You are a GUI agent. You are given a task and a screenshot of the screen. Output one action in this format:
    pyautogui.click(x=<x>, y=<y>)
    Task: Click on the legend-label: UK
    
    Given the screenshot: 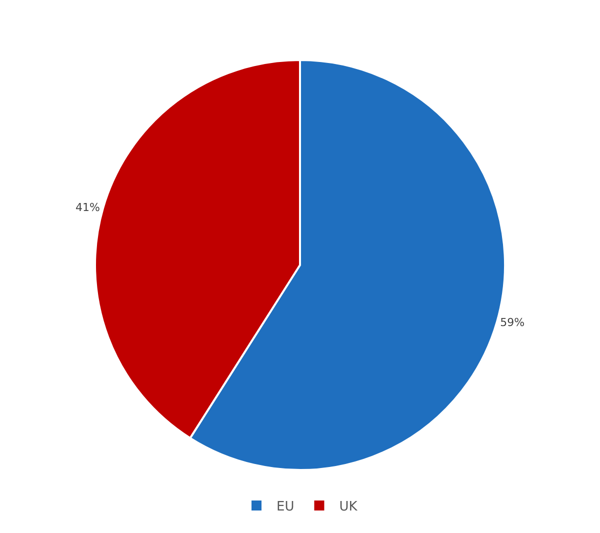 What is the action you would take?
    pyautogui.click(x=348, y=507)
    